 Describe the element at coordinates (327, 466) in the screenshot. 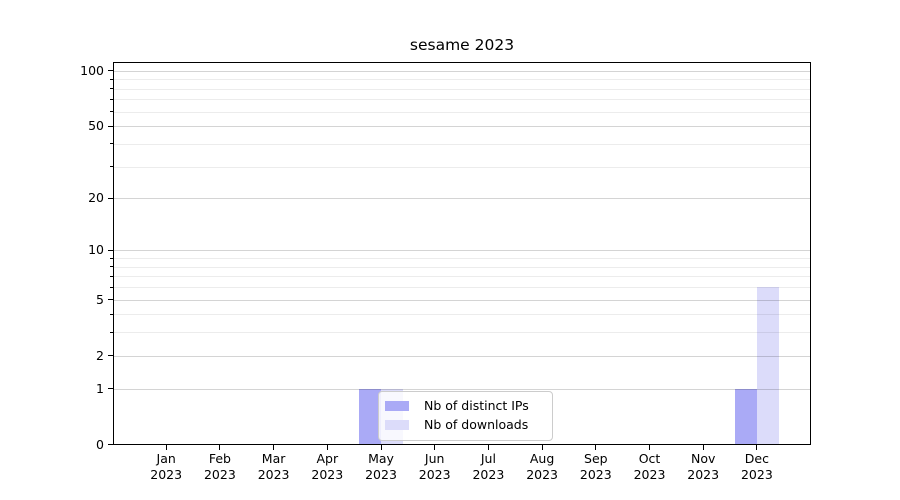

I see `x-axis-tick-label: Apr 2023` at that location.